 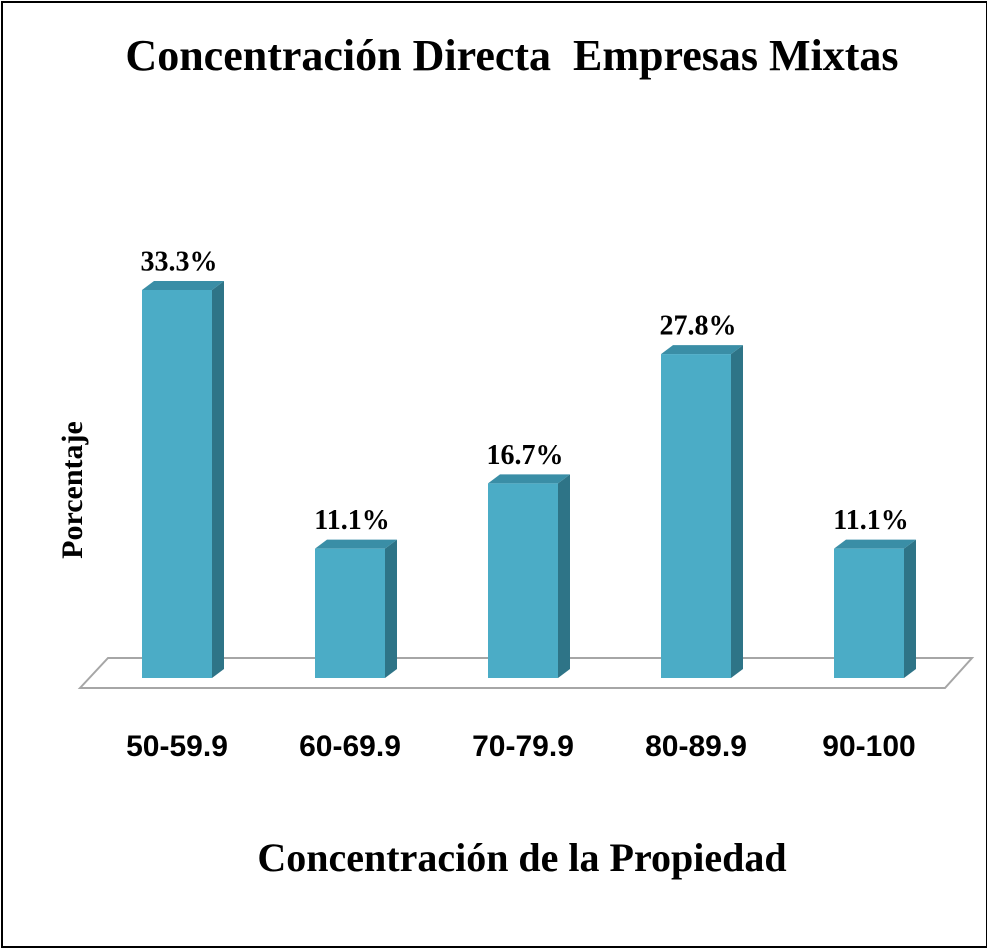 What do you see at coordinates (177, 746) in the screenshot?
I see `x-tick-label: 50-59.9` at bounding box center [177, 746].